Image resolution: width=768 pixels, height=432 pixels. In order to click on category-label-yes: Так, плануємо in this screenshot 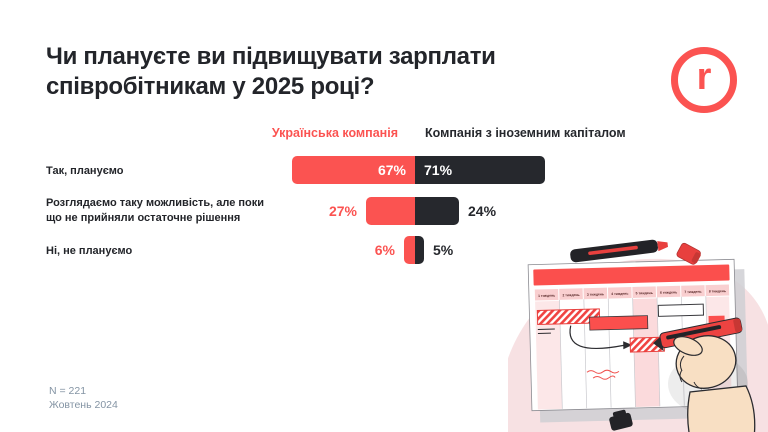, I will do `click(85, 171)`.